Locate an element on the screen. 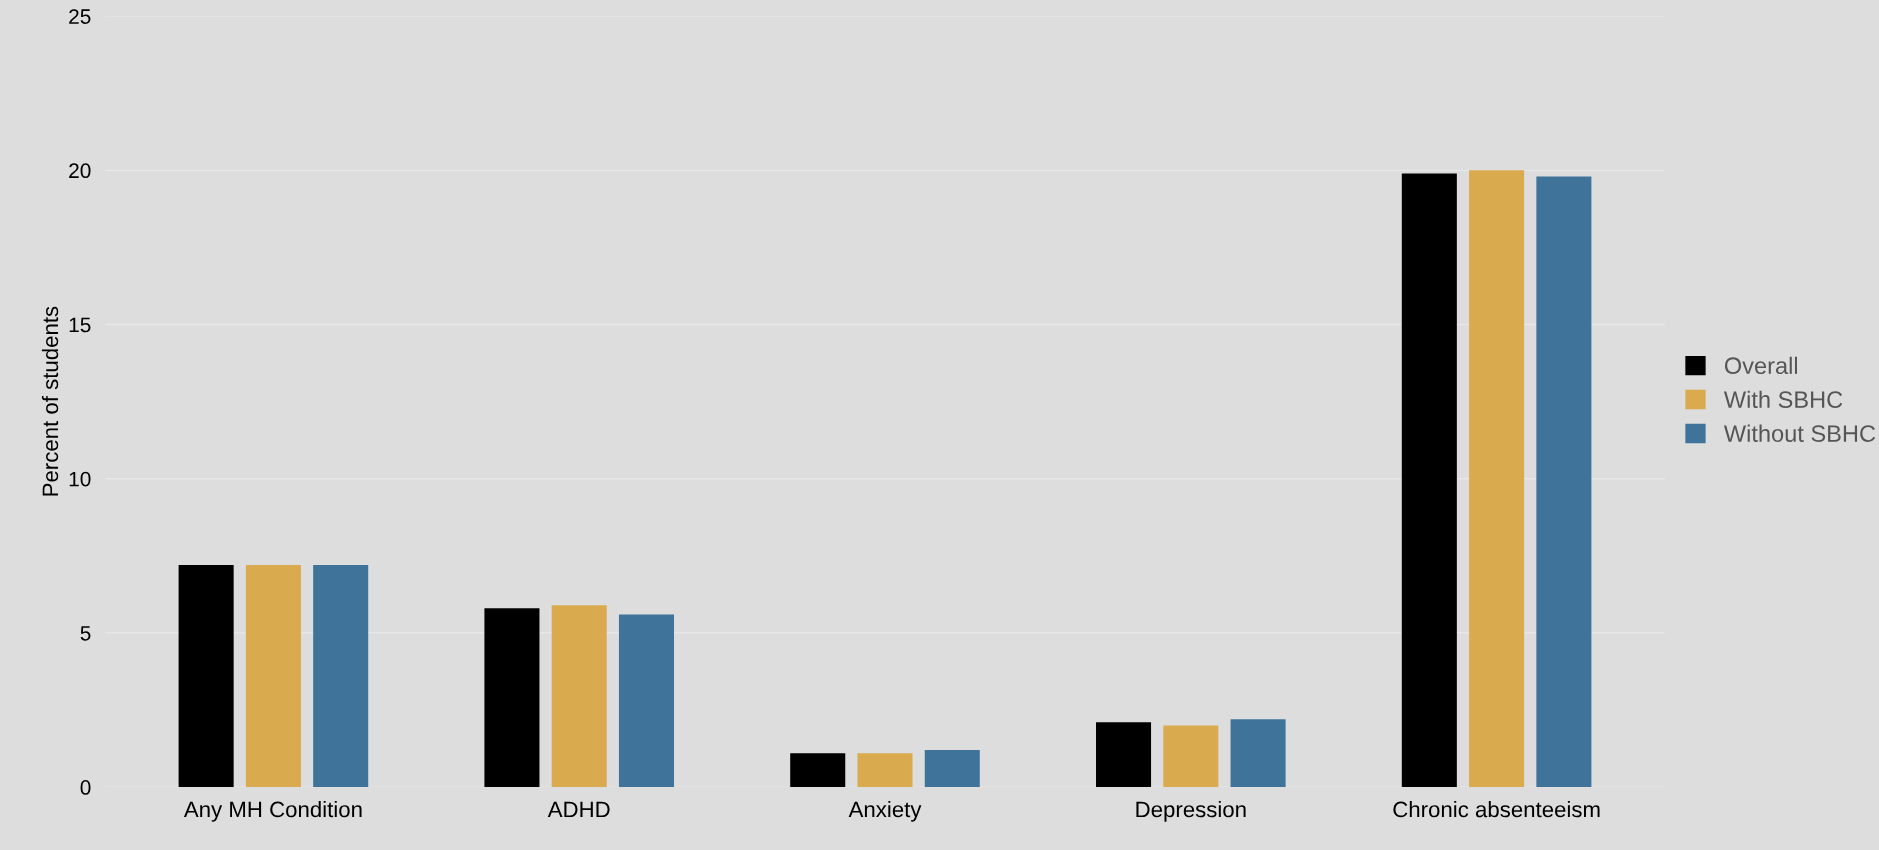 The width and height of the screenshot is (1879, 850). x-tick-label: ADHD is located at coordinates (578, 809).